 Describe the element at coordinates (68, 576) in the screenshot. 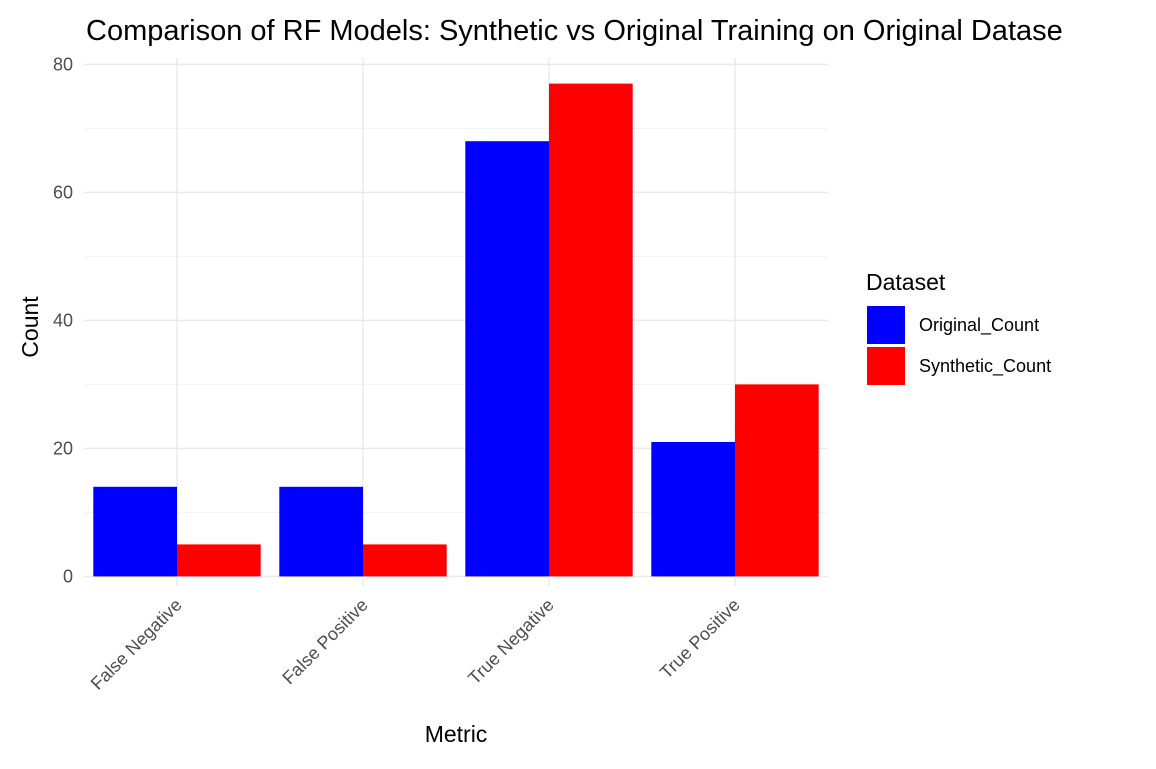

I see `y-tick-label: 0` at that location.